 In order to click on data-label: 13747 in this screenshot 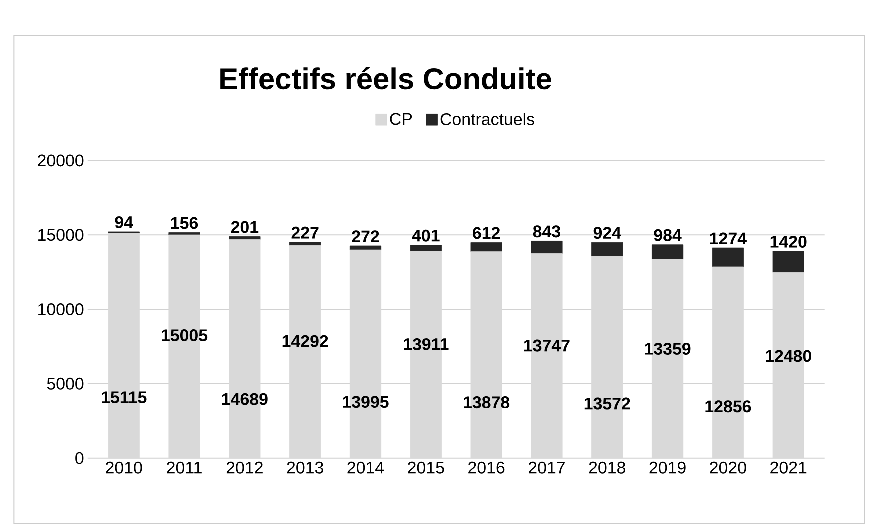, I will do `click(547, 346)`.